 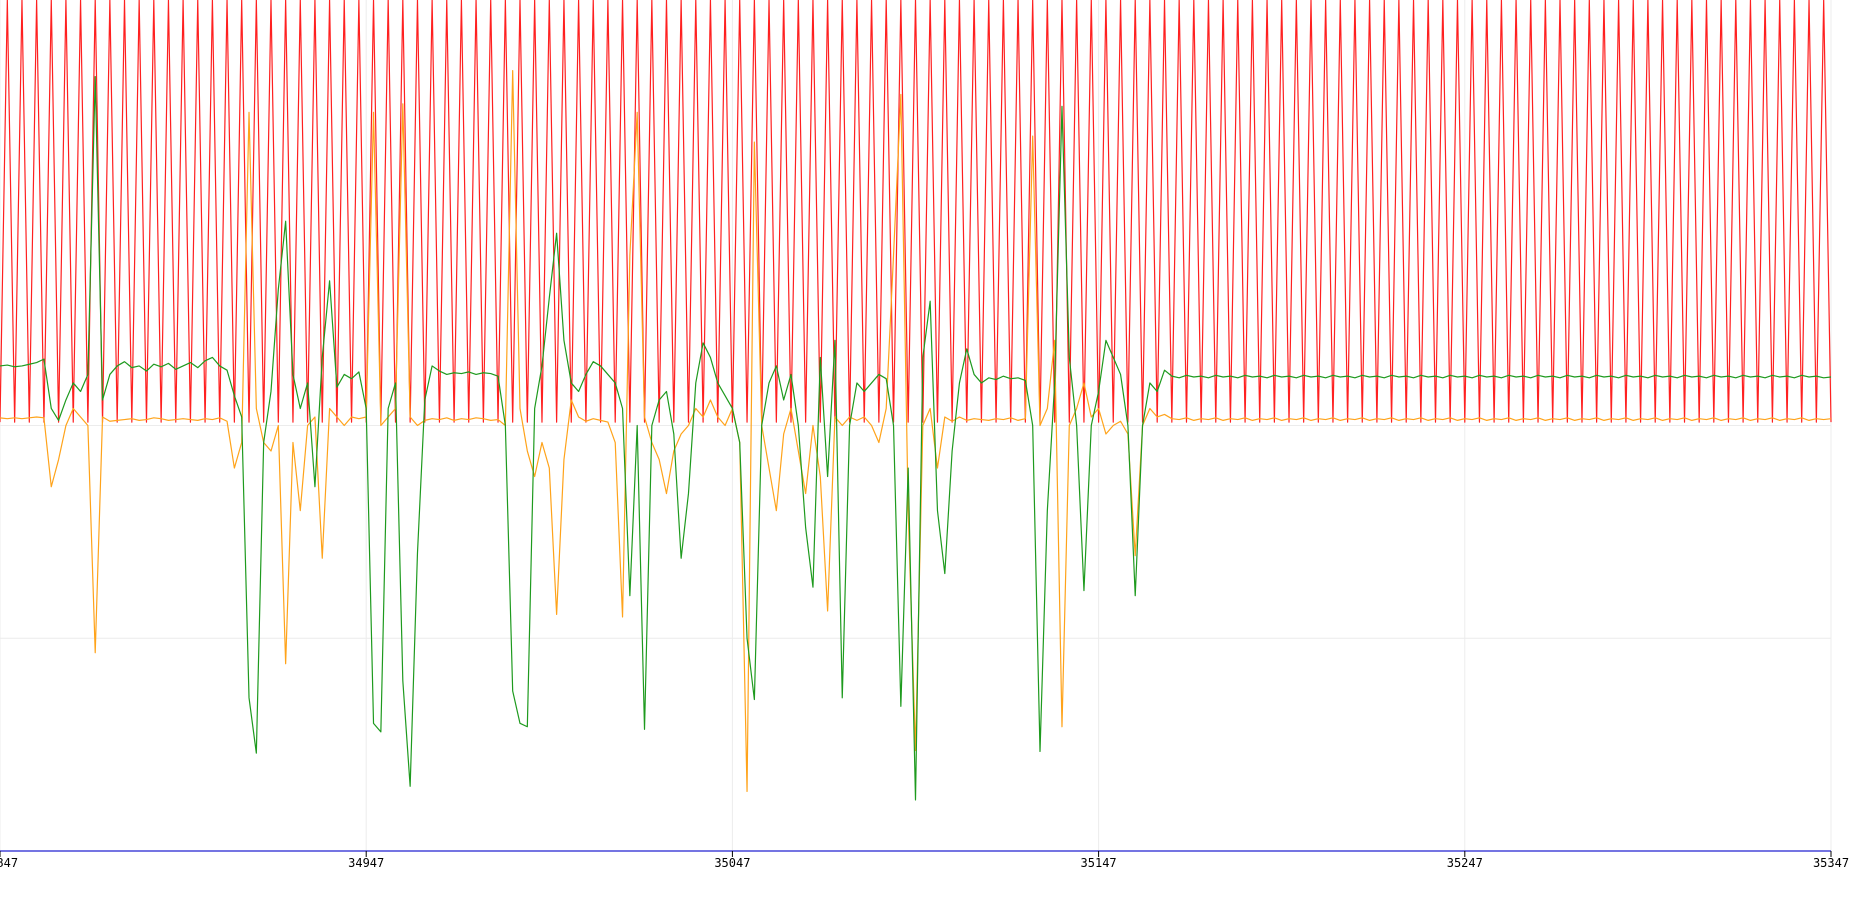 I want to click on x-tick-label: 35247, so click(x=1465, y=863).